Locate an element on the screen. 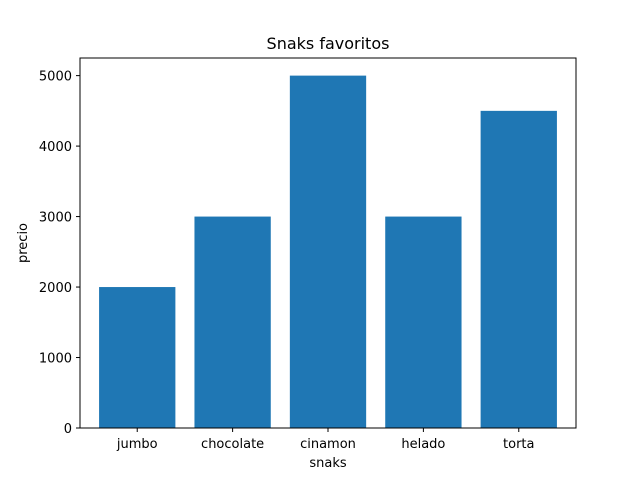 The width and height of the screenshot is (640, 480). bar-cinamon is located at coordinates (328, 251).